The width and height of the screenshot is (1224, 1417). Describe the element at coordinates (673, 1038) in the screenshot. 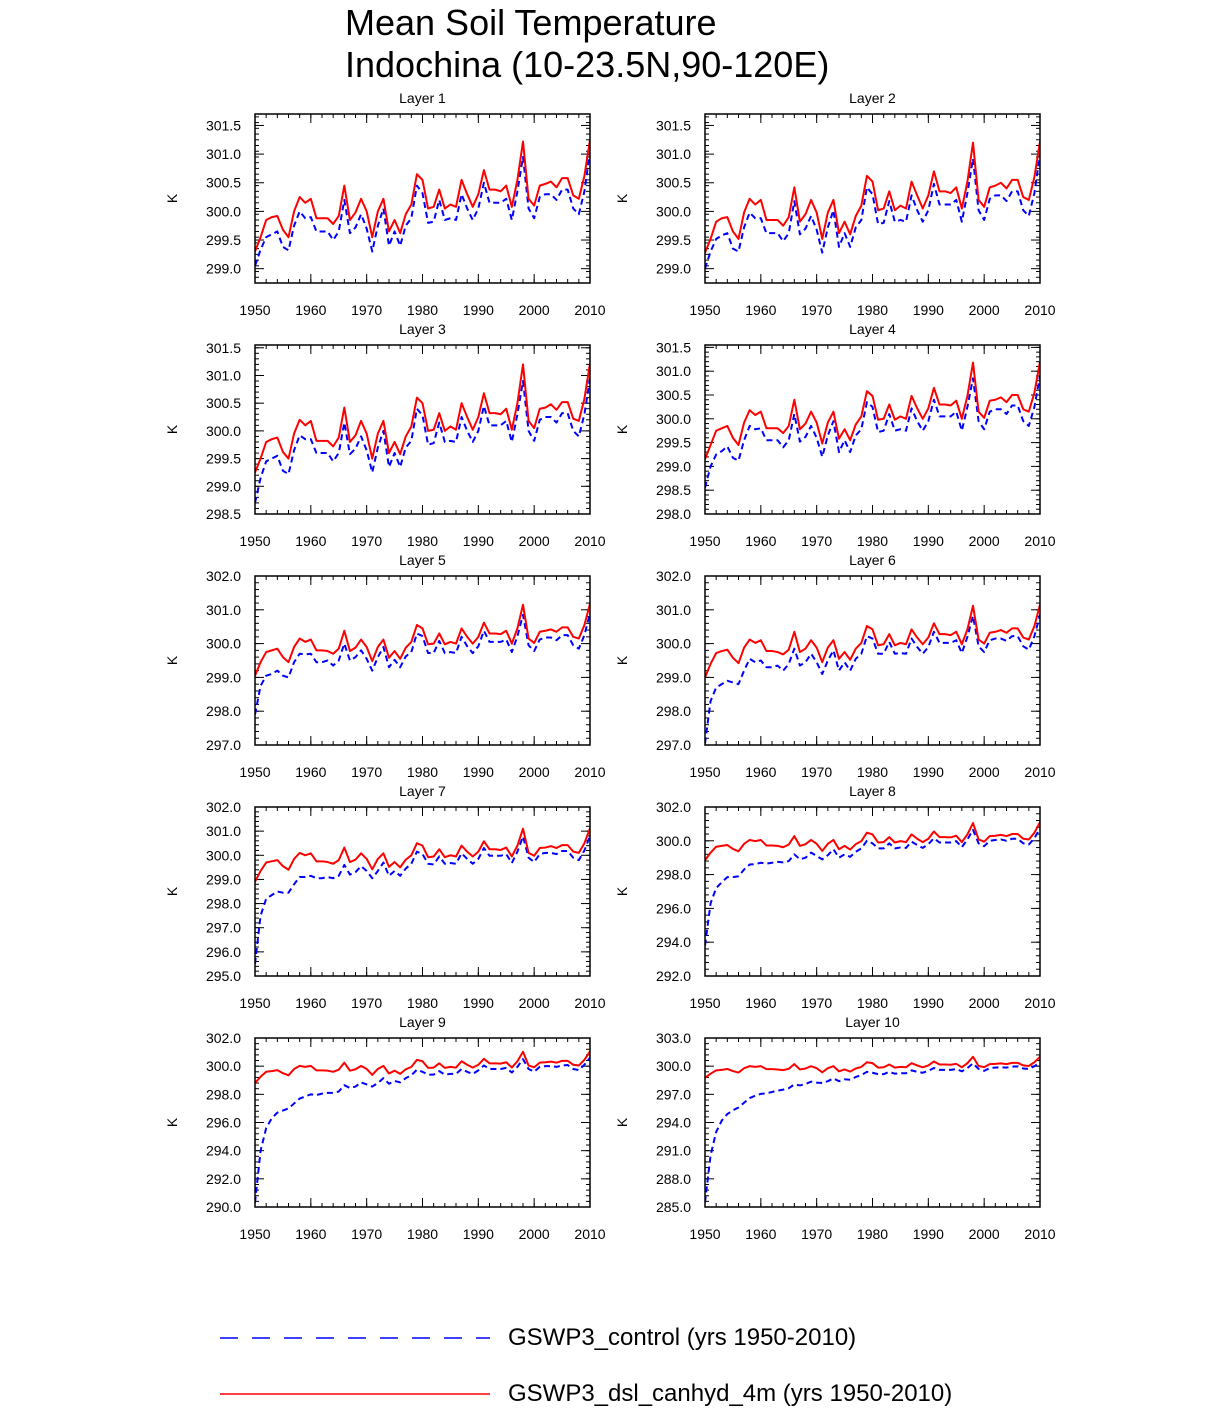

I see `y-tick-label: 303.0` at that location.